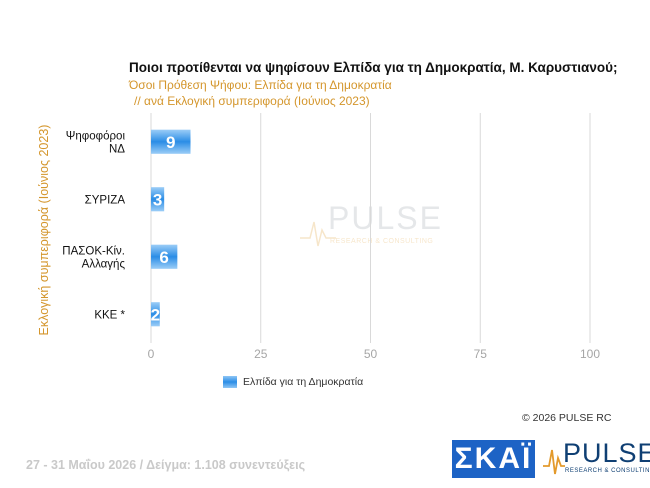  Describe the element at coordinates (371, 354) in the screenshot. I see `x-tick-label-2: 50` at that location.